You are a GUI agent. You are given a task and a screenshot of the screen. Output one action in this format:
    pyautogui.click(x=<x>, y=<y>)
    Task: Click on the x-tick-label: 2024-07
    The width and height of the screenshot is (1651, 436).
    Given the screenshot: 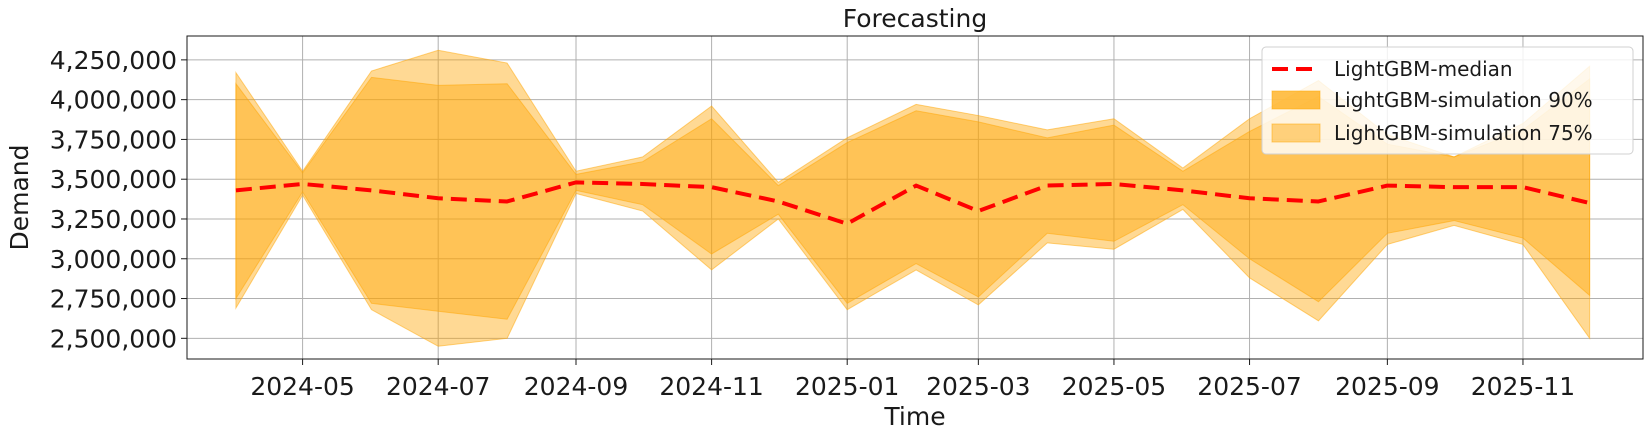 What is the action you would take?
    pyautogui.click(x=438, y=386)
    